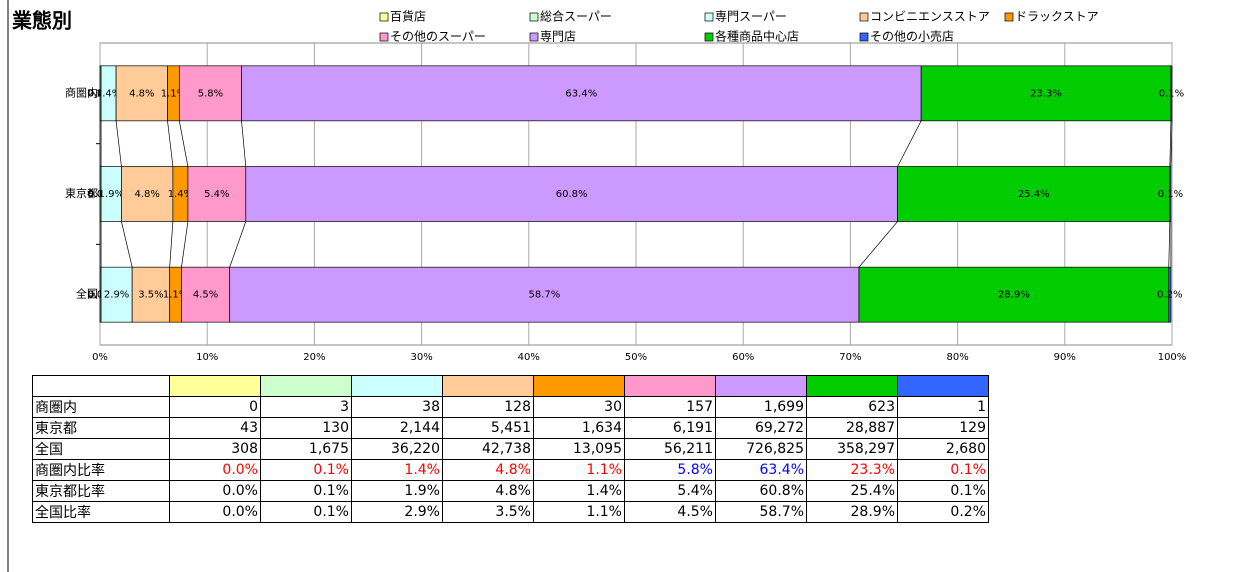  What do you see at coordinates (397, 407) in the screenshot?
I see `cell: 38` at bounding box center [397, 407].